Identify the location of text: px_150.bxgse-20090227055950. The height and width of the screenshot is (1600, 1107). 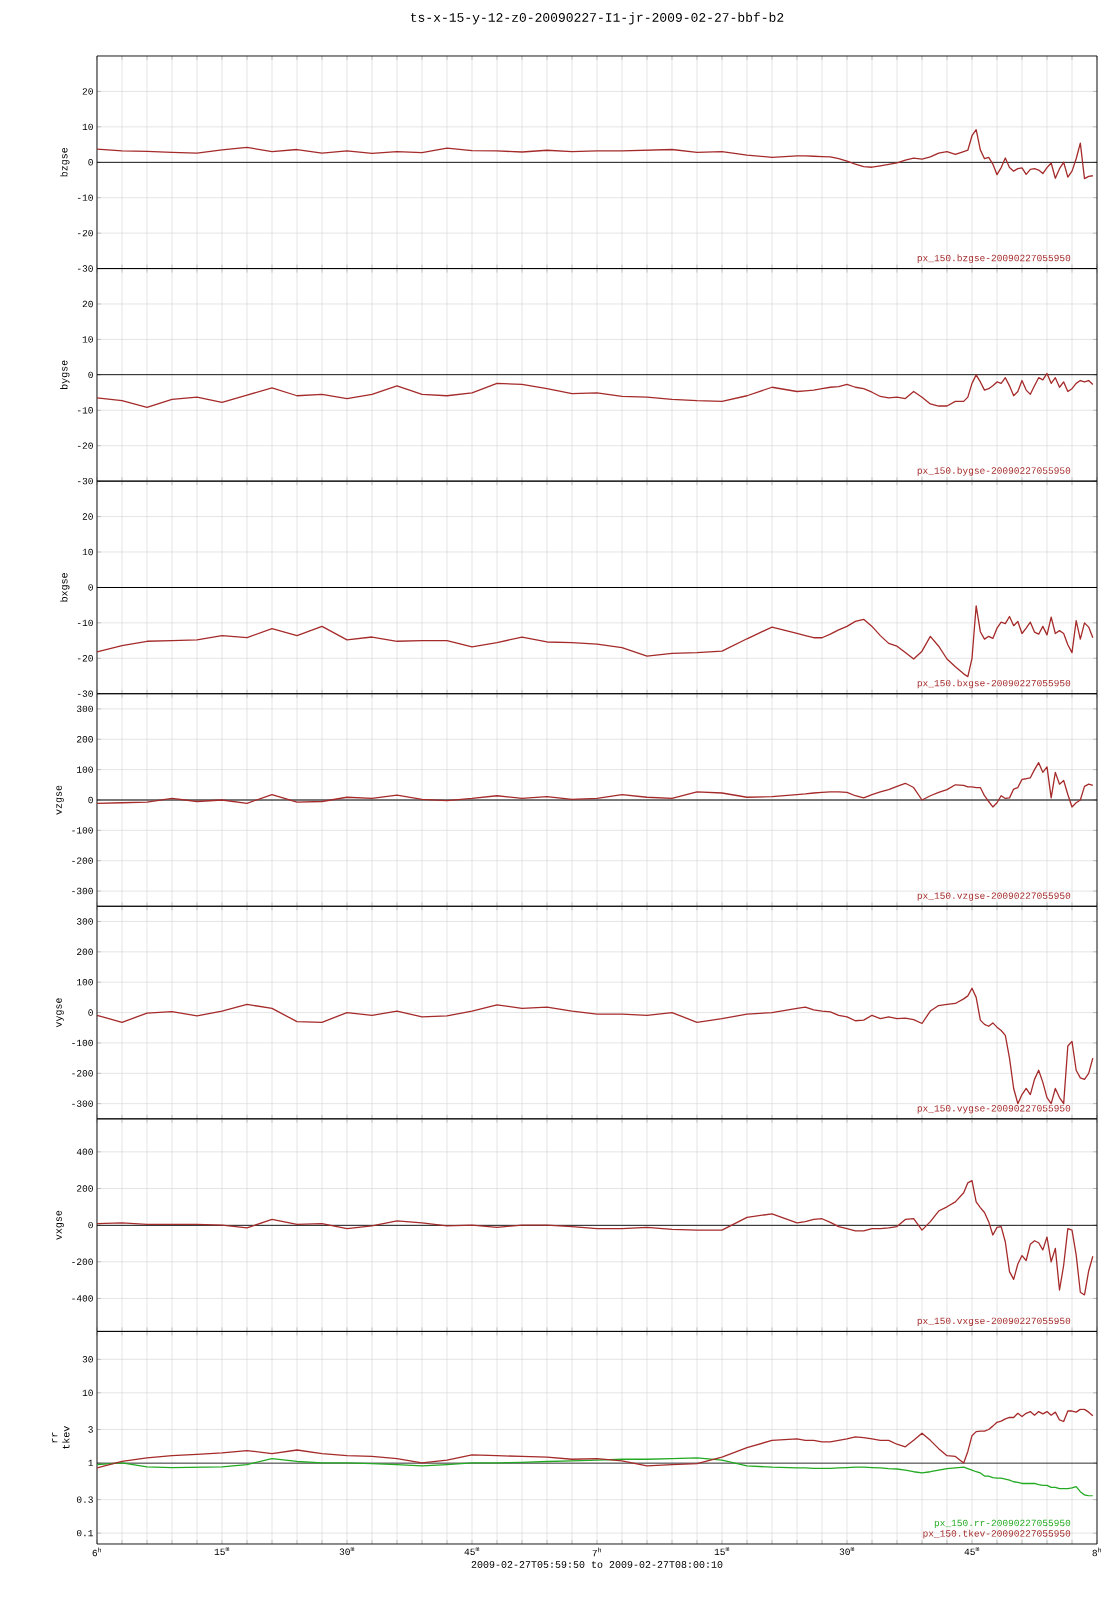
(994, 684).